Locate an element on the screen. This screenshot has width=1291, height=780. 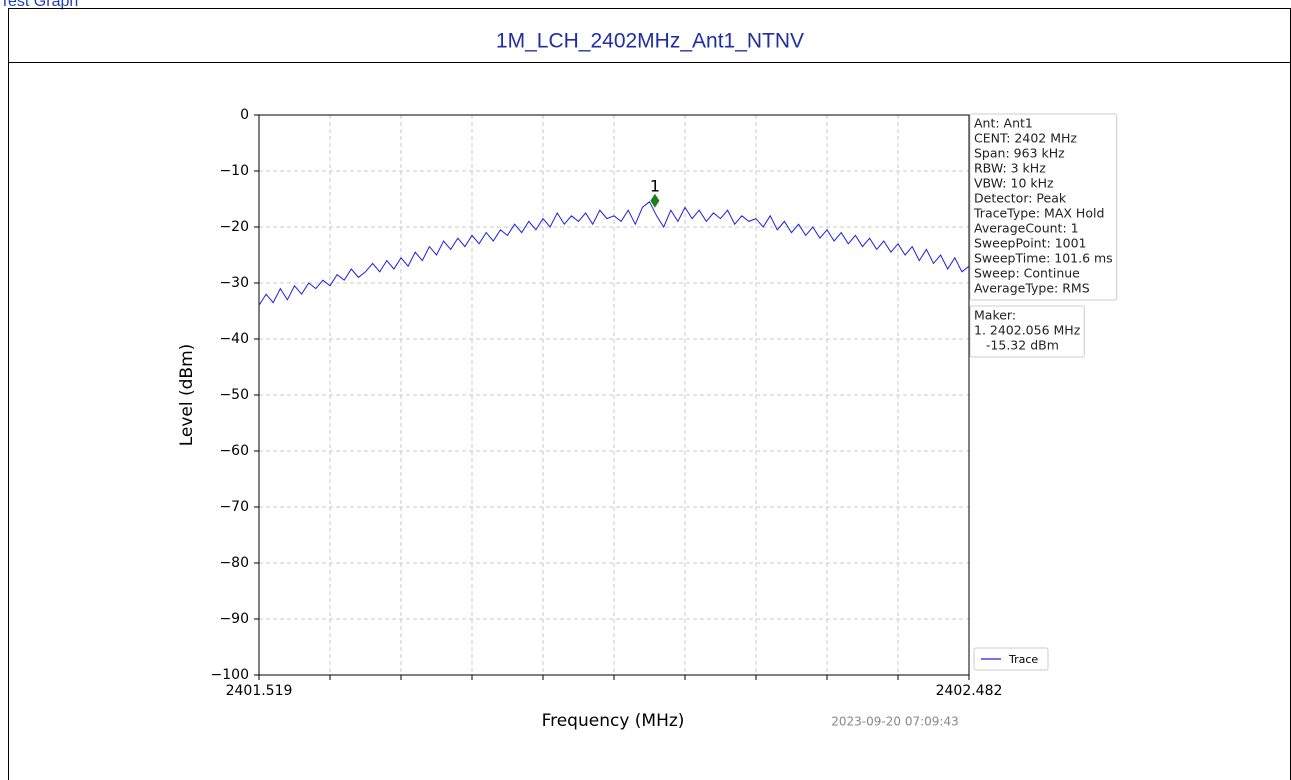
legend-box is located at coordinates (1011, 659).